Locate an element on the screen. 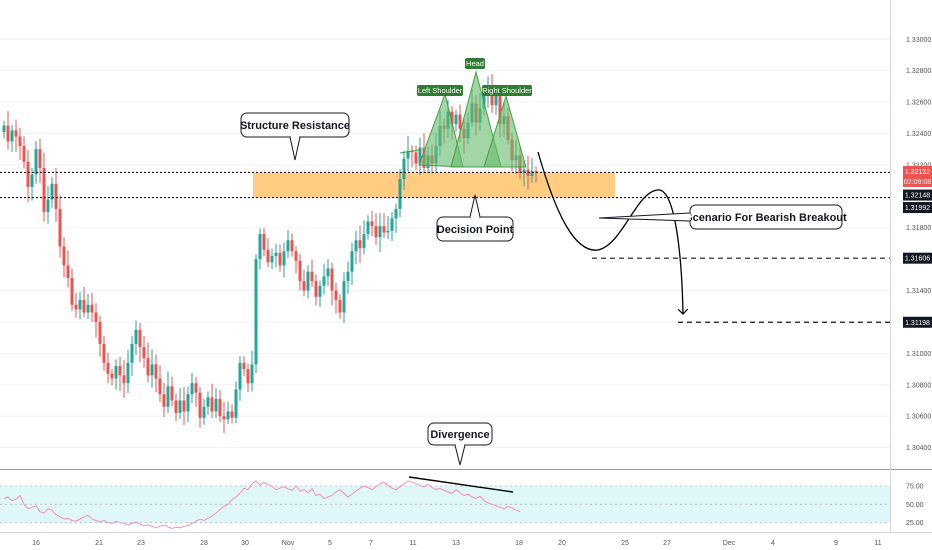 The image size is (932, 550). time-tick-label: Dec is located at coordinates (729, 543).